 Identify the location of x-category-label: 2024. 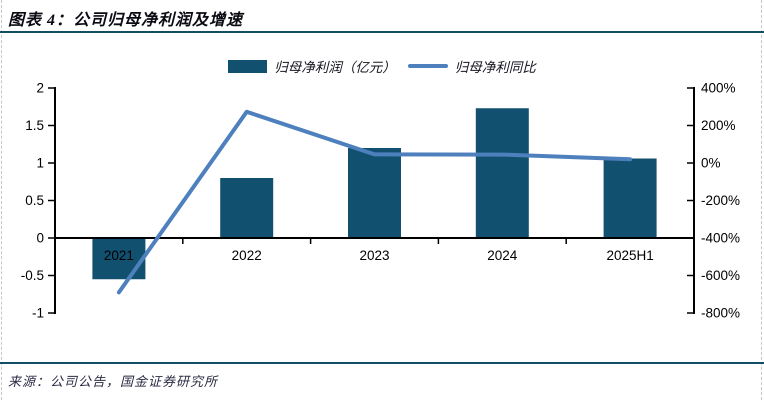
(502, 255).